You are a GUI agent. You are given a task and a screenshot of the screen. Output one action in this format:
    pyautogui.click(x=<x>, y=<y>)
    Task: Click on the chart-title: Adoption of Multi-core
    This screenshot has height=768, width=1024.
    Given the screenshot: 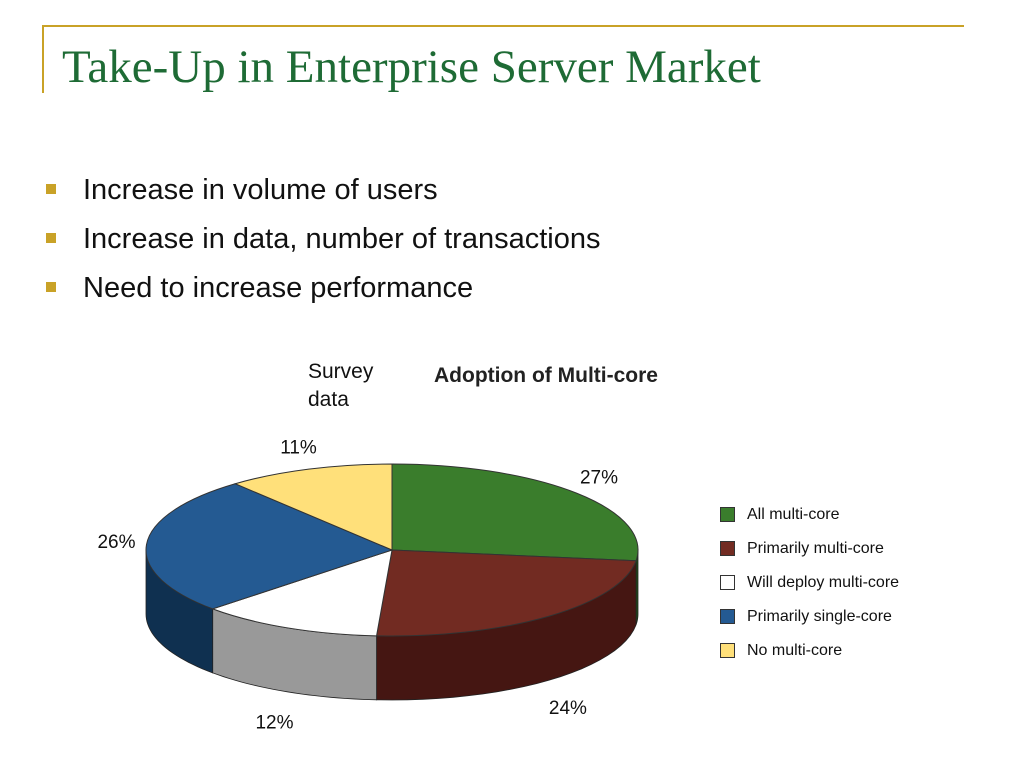 What is the action you would take?
    pyautogui.click(x=546, y=375)
    